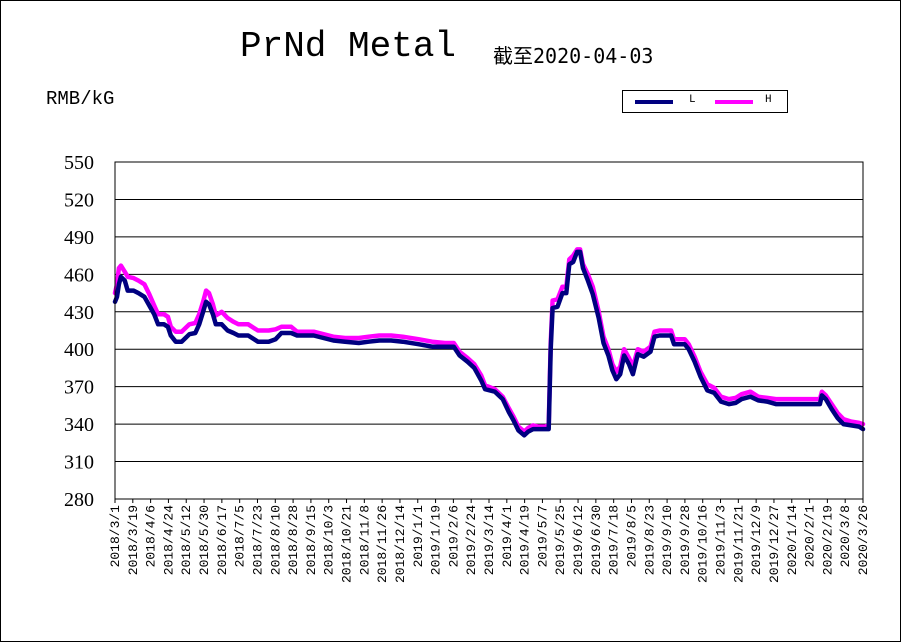 This screenshot has height=642, width=901. Describe the element at coordinates (774, 544) in the screenshot. I see `x-tick-label: 2019/12/27` at that location.